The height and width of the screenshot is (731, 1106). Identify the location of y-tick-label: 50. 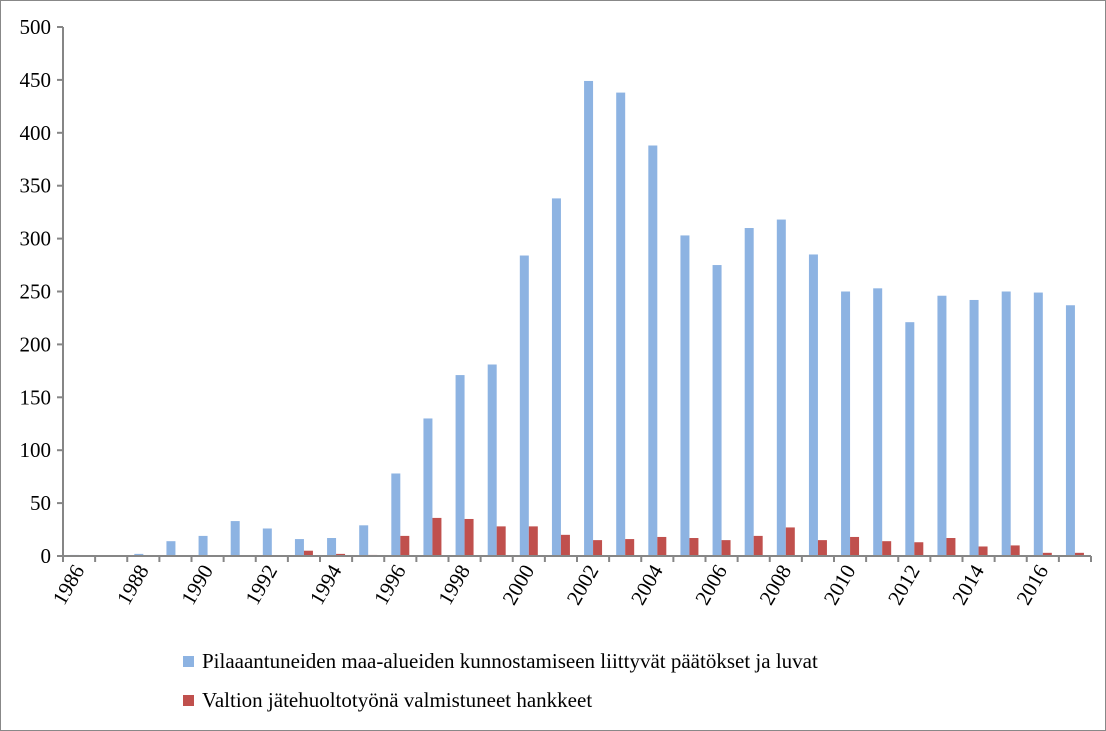
(40, 503).